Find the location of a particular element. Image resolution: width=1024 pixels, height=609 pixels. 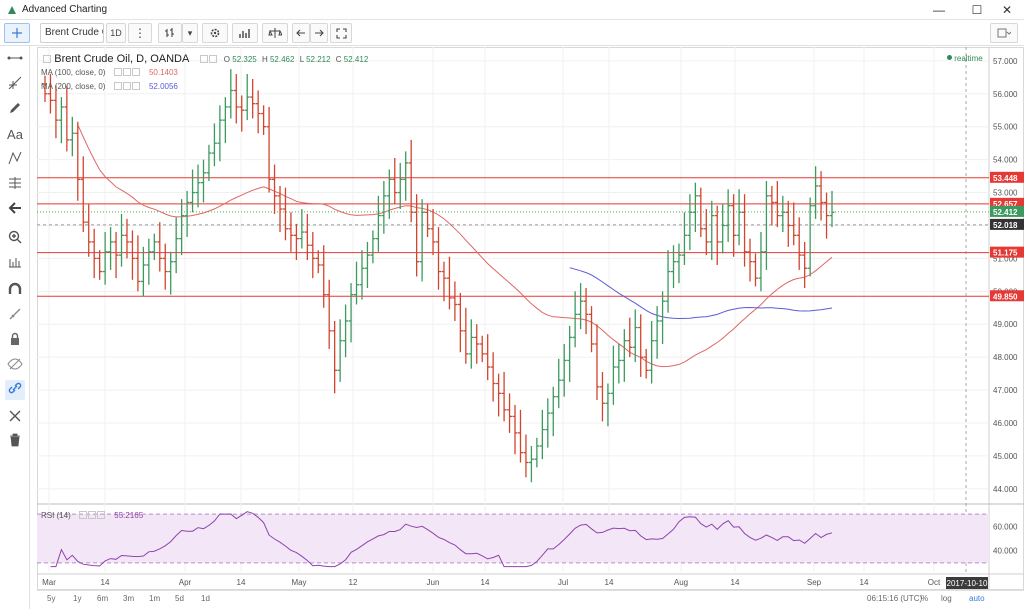

chart-type-icon is located at coordinates (170, 33).